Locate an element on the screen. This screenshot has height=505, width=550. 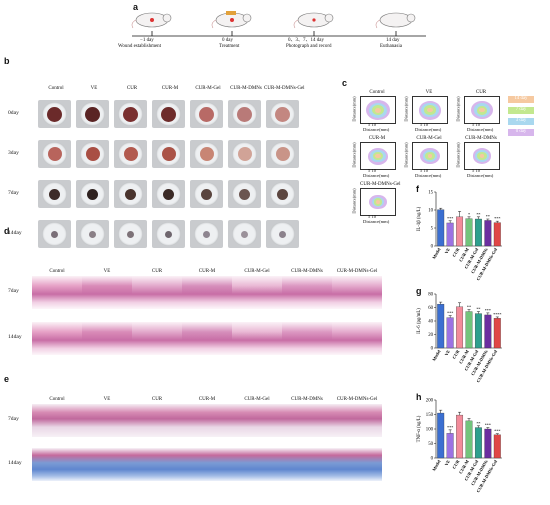
significance-label: *** is located at coordinates (497, 218).